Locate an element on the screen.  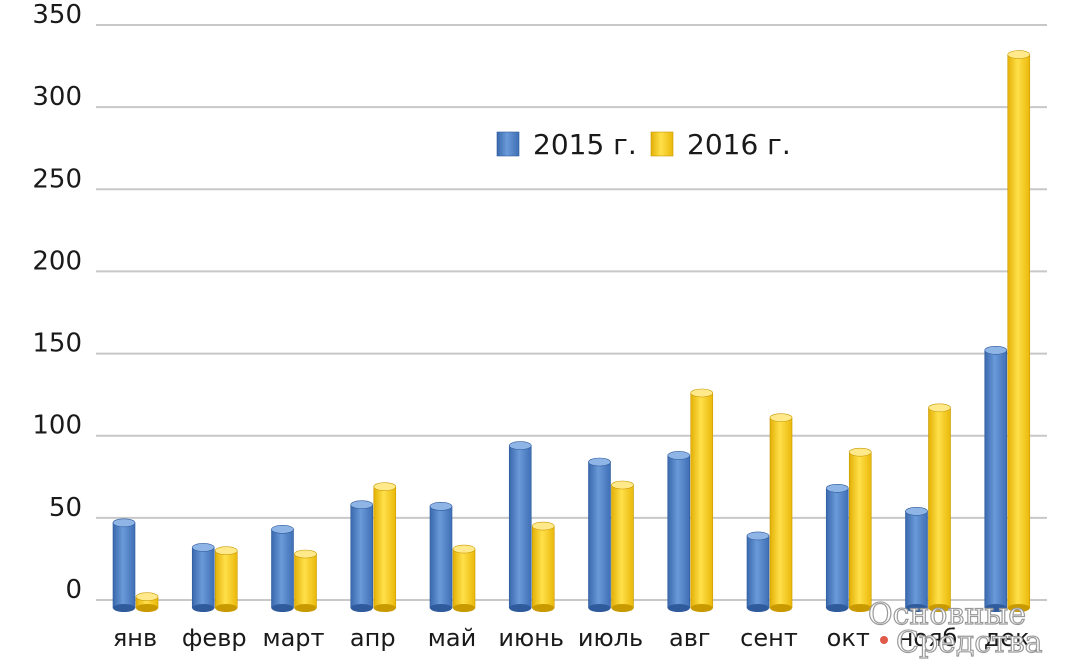
x-tick-label: апр is located at coordinates (373, 638).